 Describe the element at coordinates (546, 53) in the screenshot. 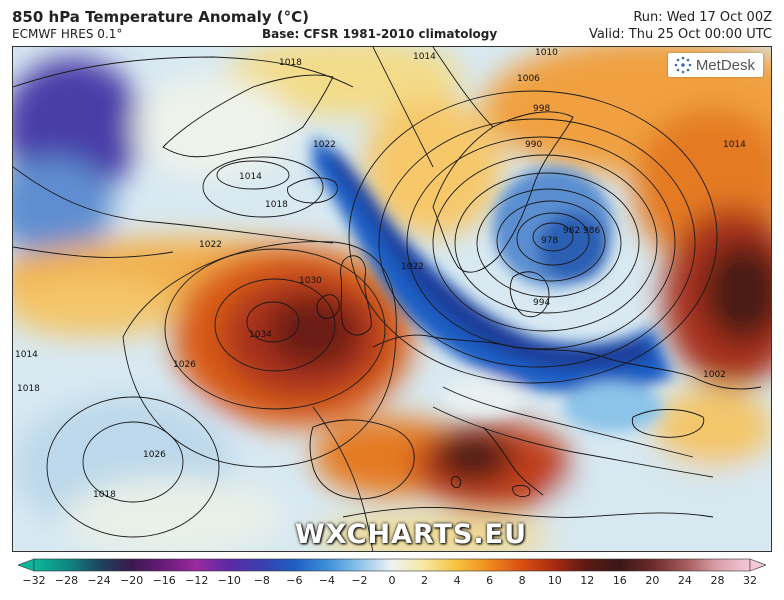

I see `isobar-label: 1010` at that location.